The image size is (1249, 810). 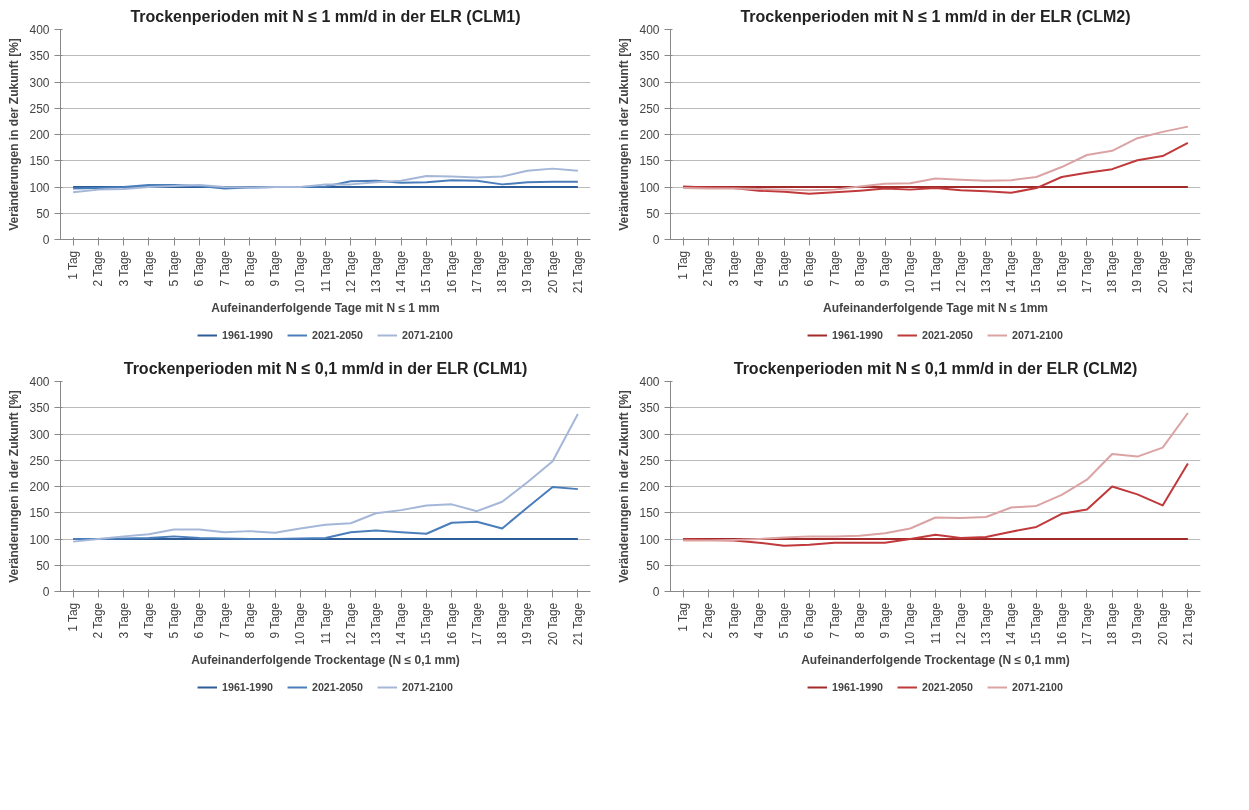 I want to click on x-tick-label: 20 Tage, so click(x=1162, y=272).